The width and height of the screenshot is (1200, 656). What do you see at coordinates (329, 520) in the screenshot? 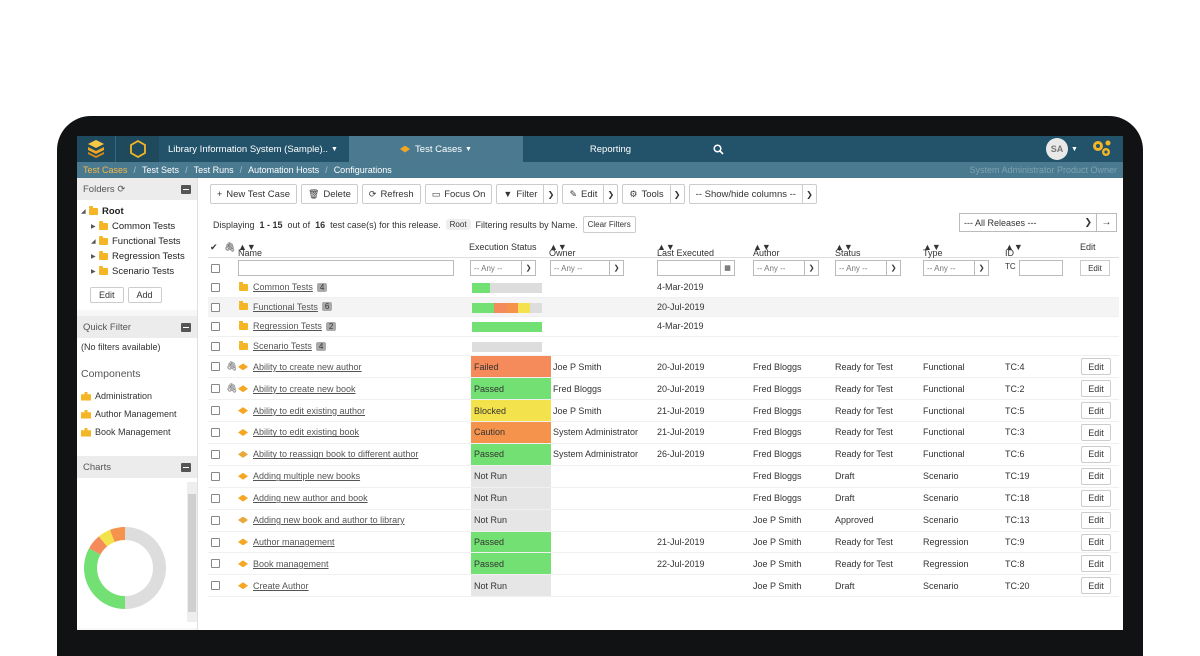
I see `test-case-link: Adding new book and author to library` at bounding box center [329, 520].